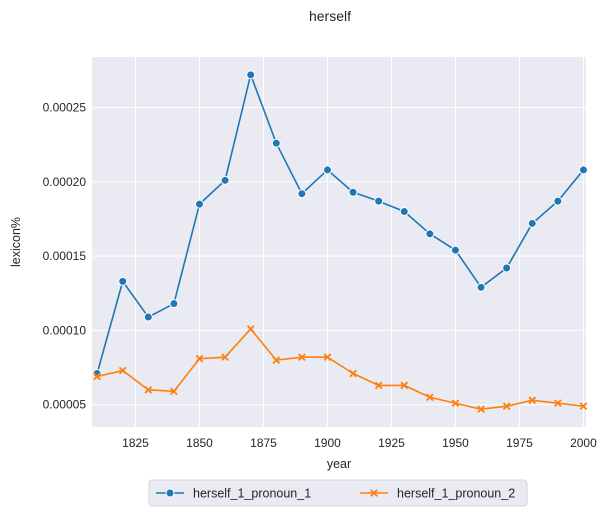  Describe the element at coordinates (455, 443) in the screenshot. I see `x-tick-label: 1950` at that location.